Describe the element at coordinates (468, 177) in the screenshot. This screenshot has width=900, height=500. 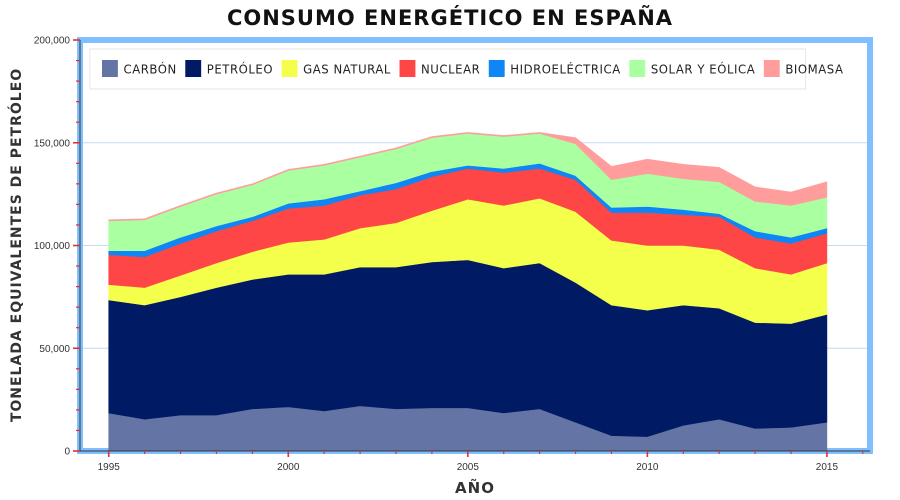
I see `area-biomasa` at that location.